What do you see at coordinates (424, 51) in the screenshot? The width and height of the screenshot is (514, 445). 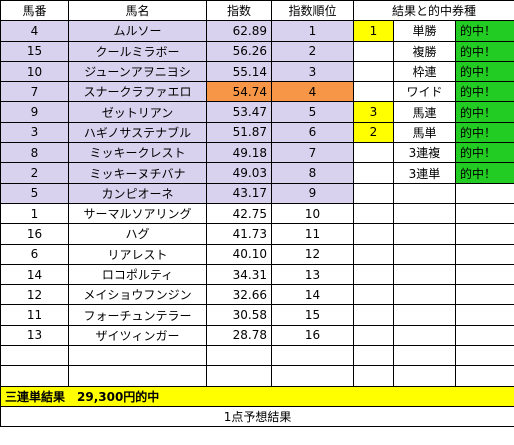 I see `bet-type-cell: 複勝` at bounding box center [424, 51].